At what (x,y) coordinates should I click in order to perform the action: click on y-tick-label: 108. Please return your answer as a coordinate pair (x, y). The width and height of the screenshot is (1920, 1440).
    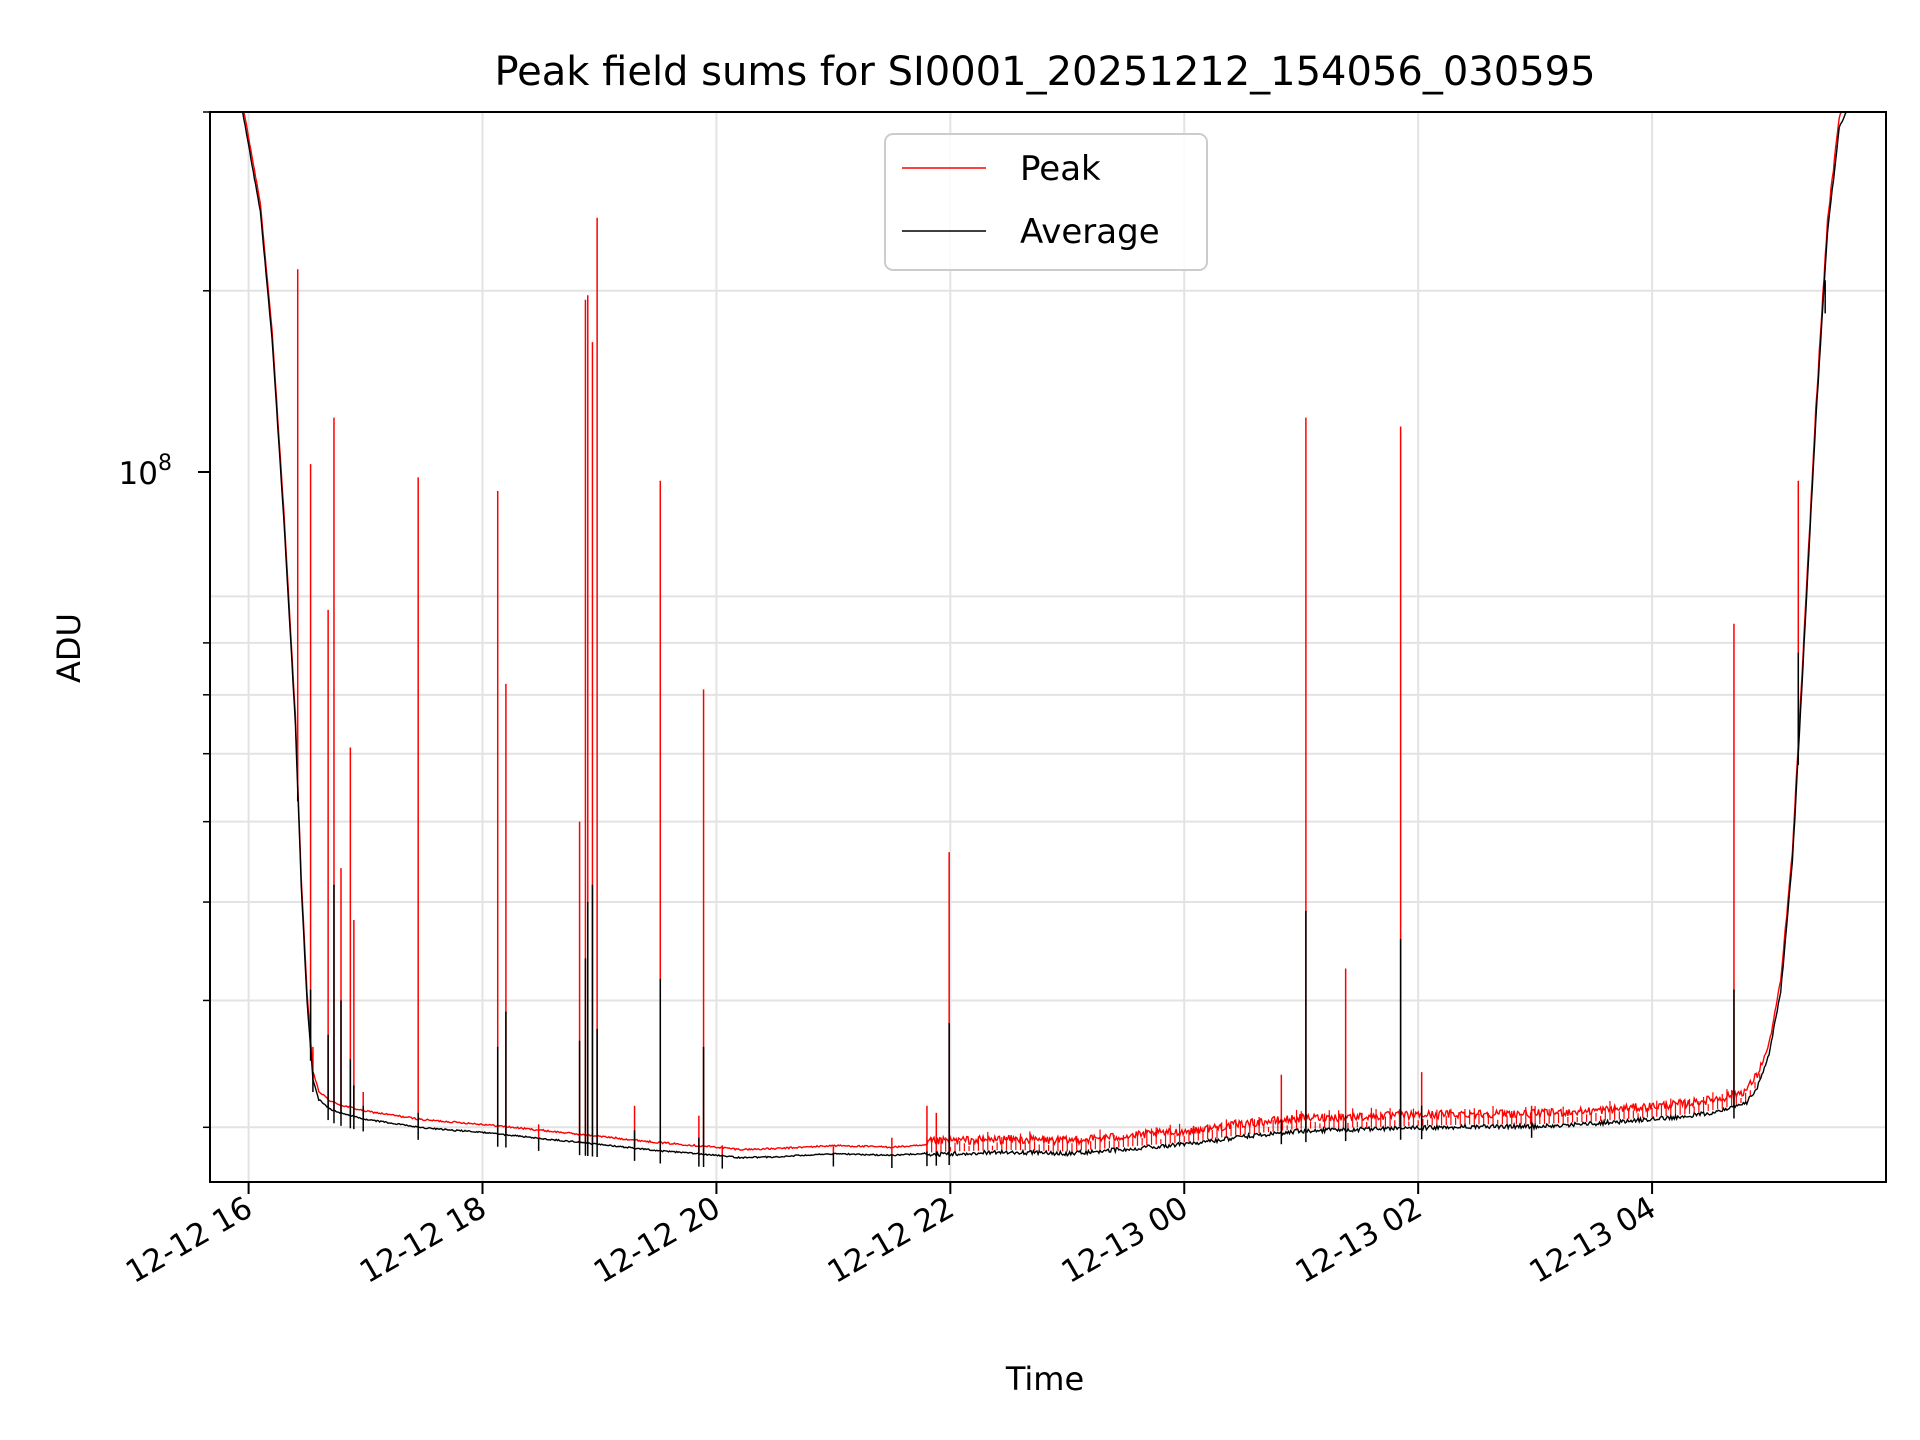
    Looking at the image, I should click on (145, 471).